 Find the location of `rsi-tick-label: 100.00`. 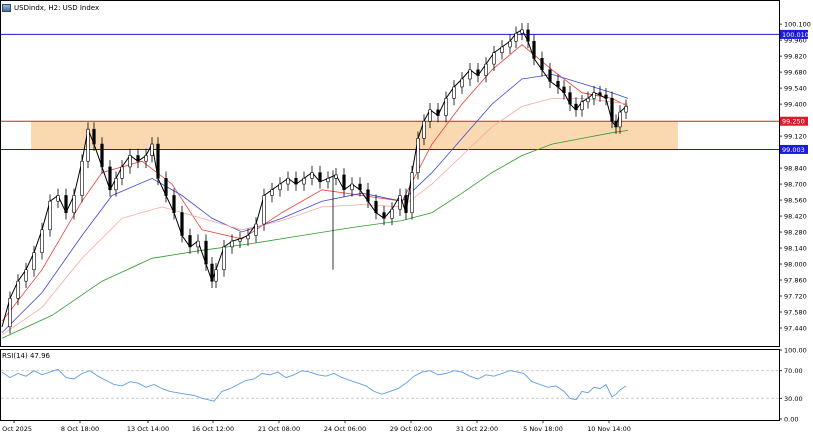

rsi-tick-label: 100.00 is located at coordinates (795, 351).